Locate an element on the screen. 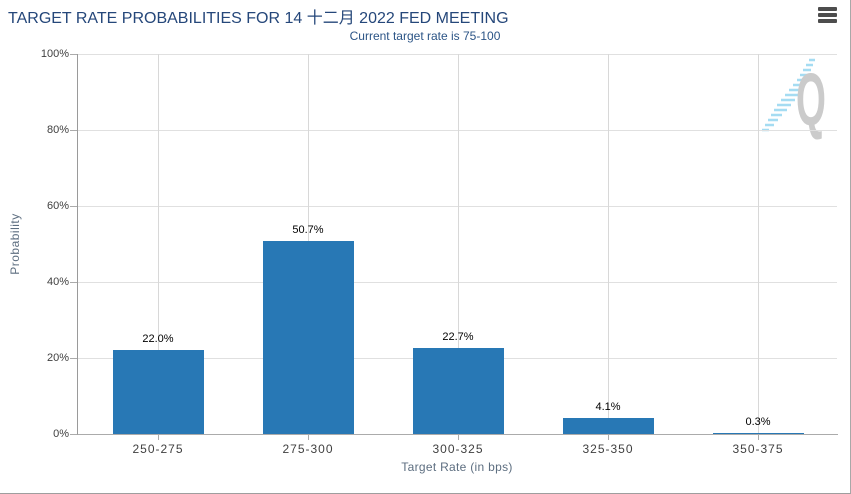 This screenshot has width=851, height=494. bar-value-label: 22.0% is located at coordinates (158, 339).